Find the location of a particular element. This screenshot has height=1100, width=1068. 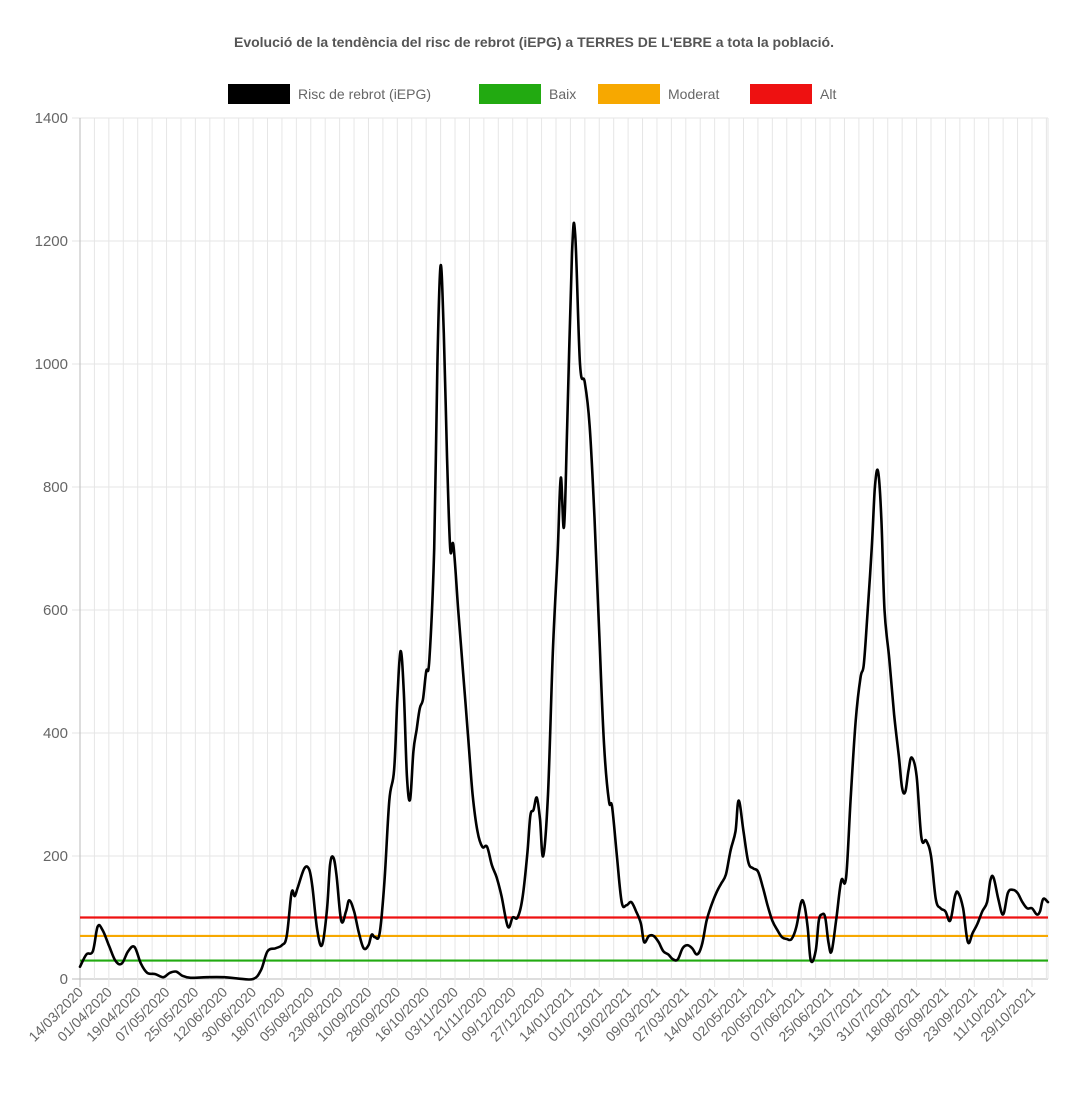

legend-swatch-risc is located at coordinates (259, 94).